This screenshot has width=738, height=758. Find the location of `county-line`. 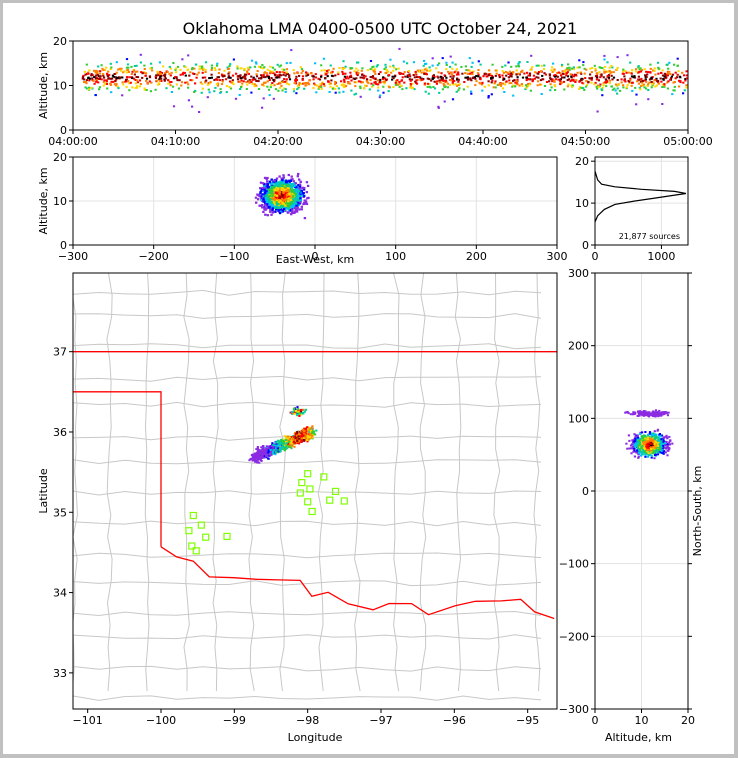

county-line is located at coordinates (307, 346).